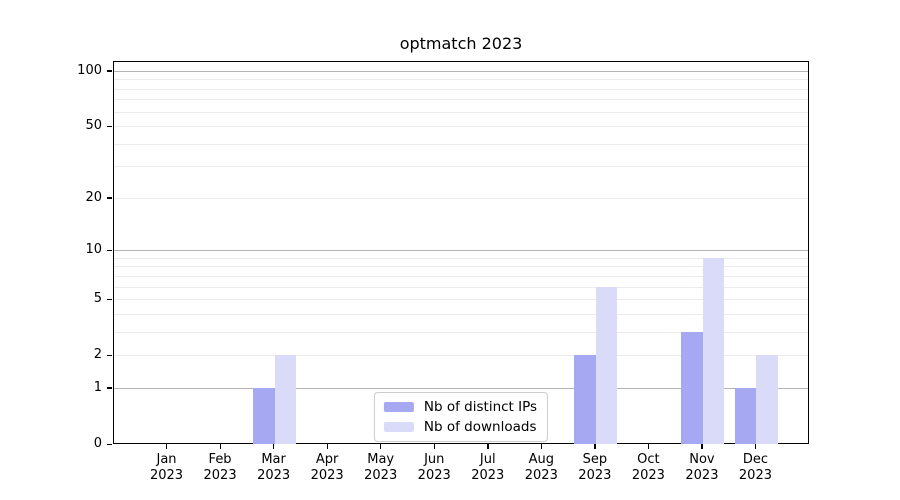  Describe the element at coordinates (273, 459) in the screenshot. I see `x-tick-month: Mar` at that location.